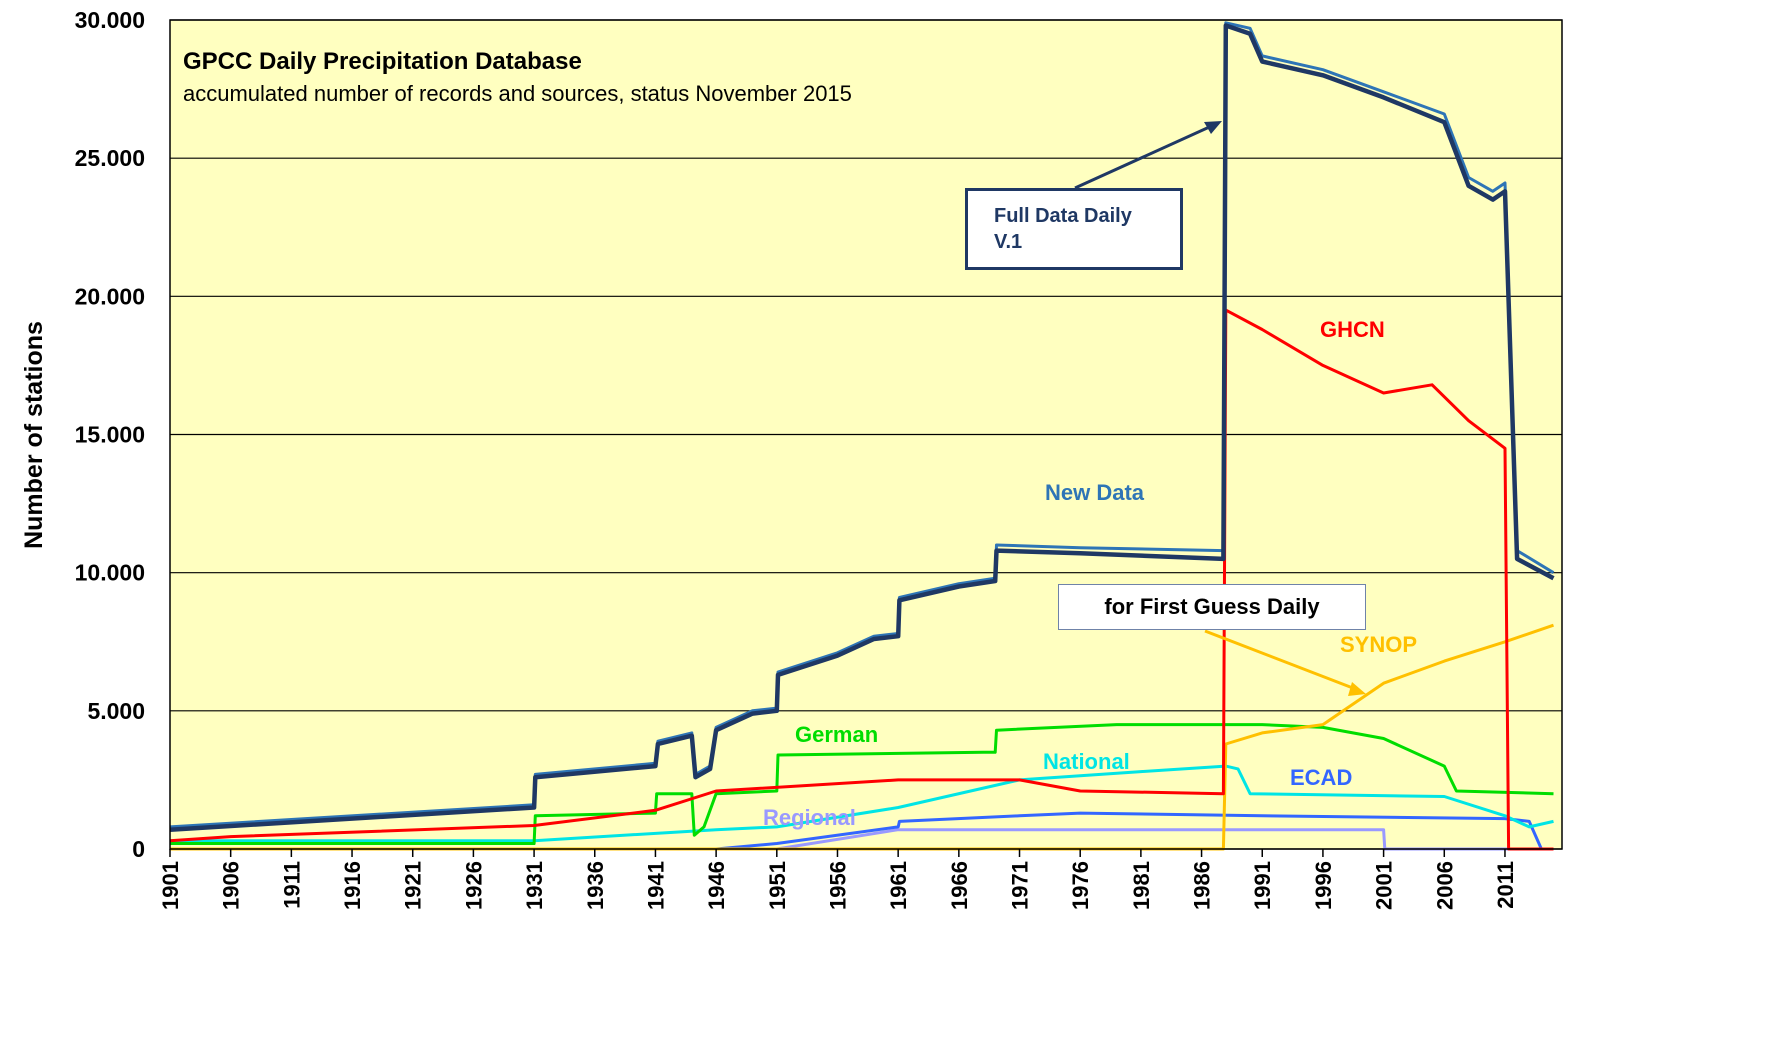 The image size is (1766, 1047). What do you see at coordinates (1141, 885) in the screenshot?
I see `x-tick-label: 1981` at bounding box center [1141, 885].